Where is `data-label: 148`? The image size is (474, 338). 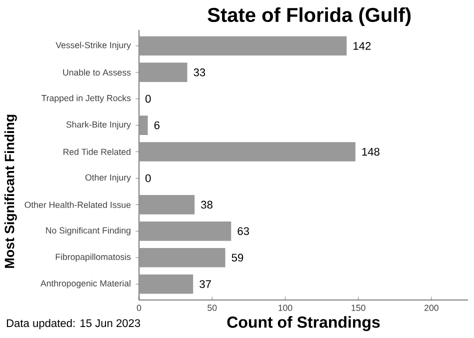
data-label: 148 is located at coordinates (371, 152).